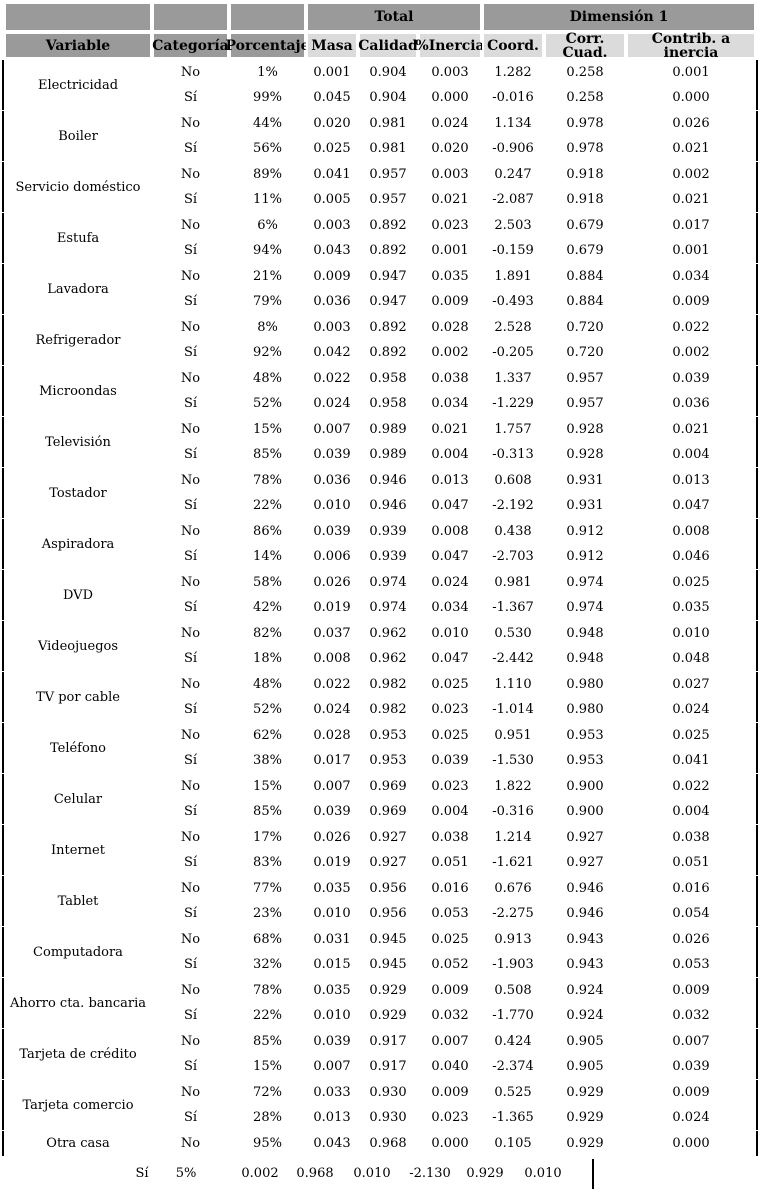  I want to click on cell-coord: 0.438, so click(513, 531).